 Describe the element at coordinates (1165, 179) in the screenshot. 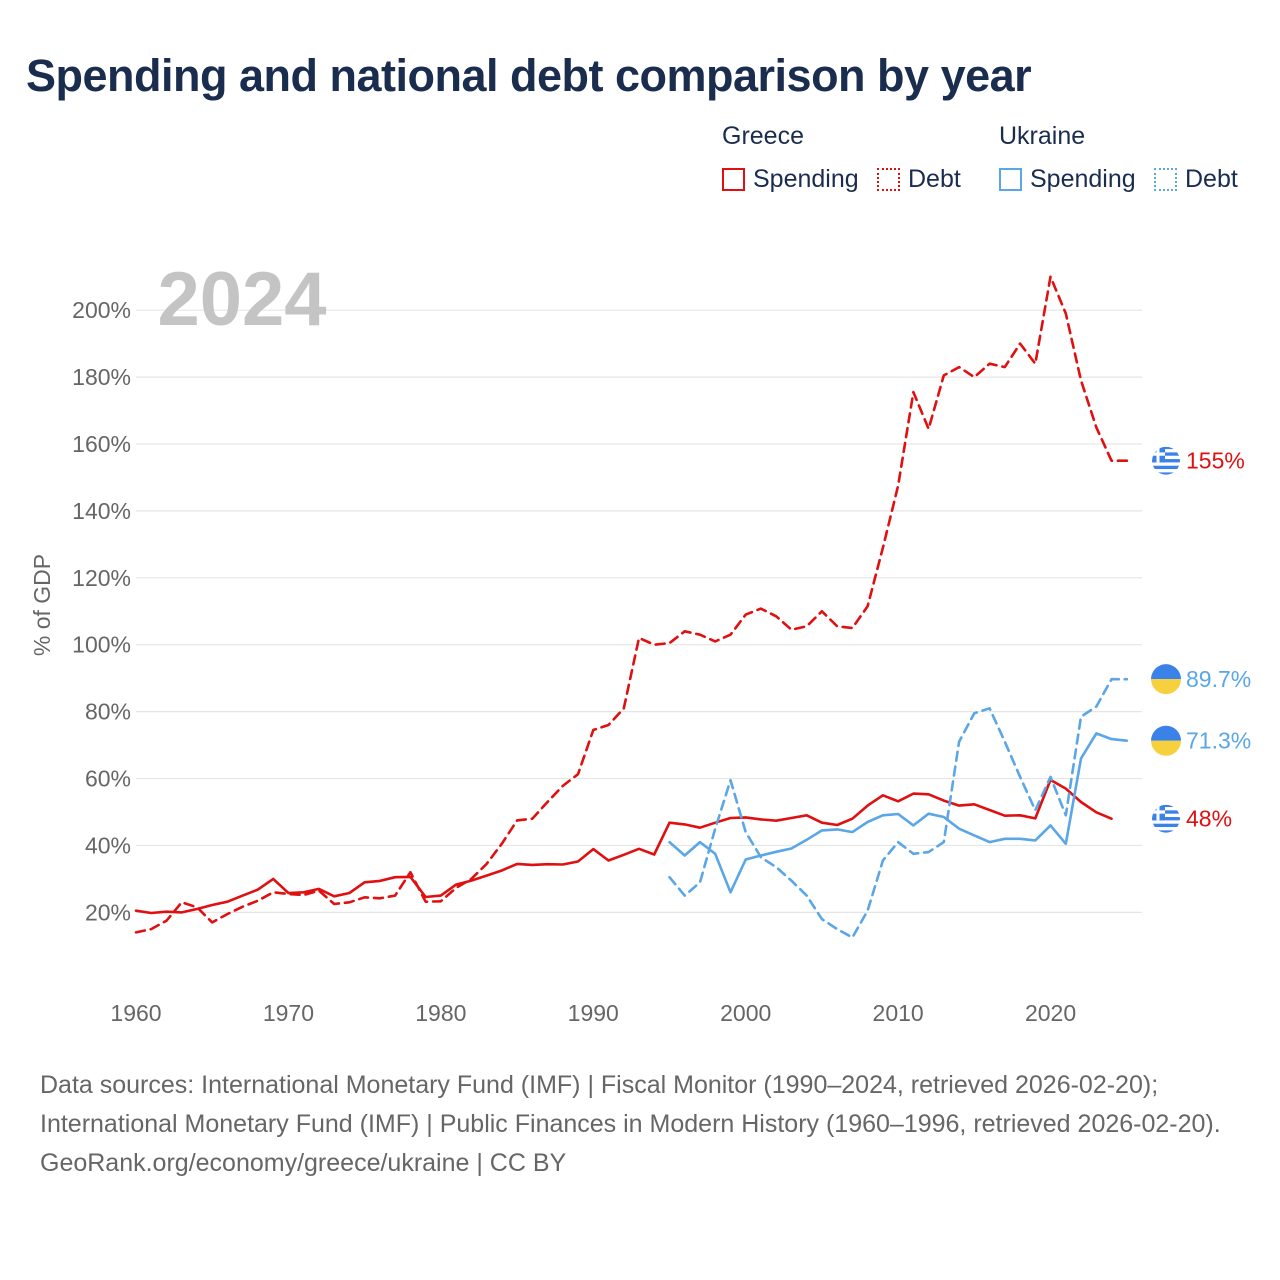

I see `legend-swatch-ukraine-debt` at that location.